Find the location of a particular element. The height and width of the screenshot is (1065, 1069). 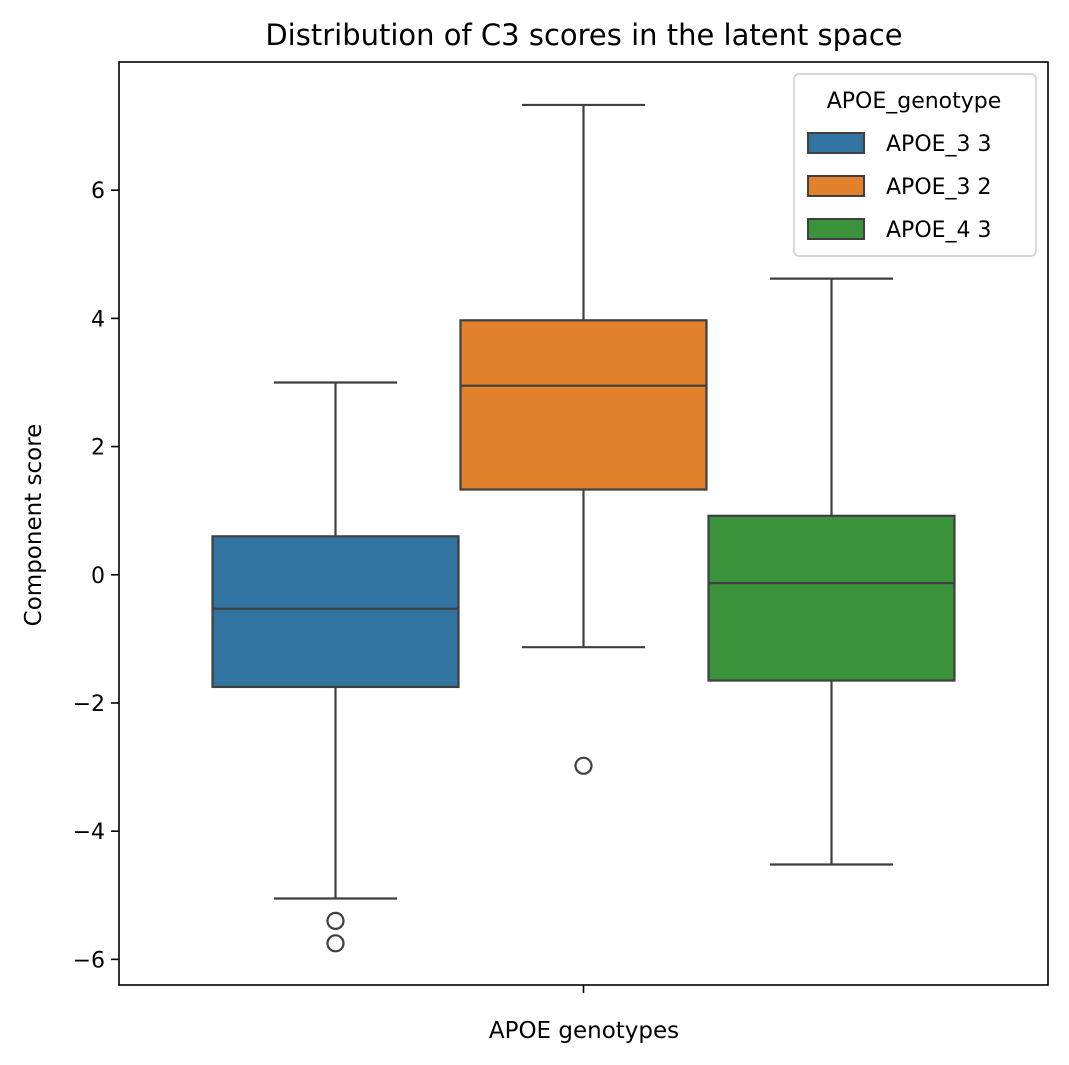

y-tick-label: −4 is located at coordinates (89, 832).